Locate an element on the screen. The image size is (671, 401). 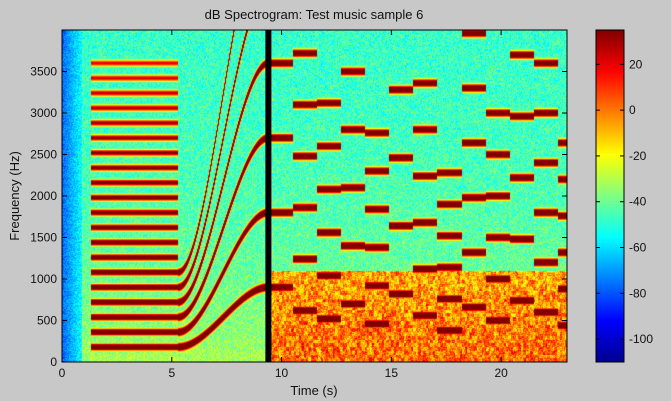
x-tick-label: 10 is located at coordinates (282, 373).